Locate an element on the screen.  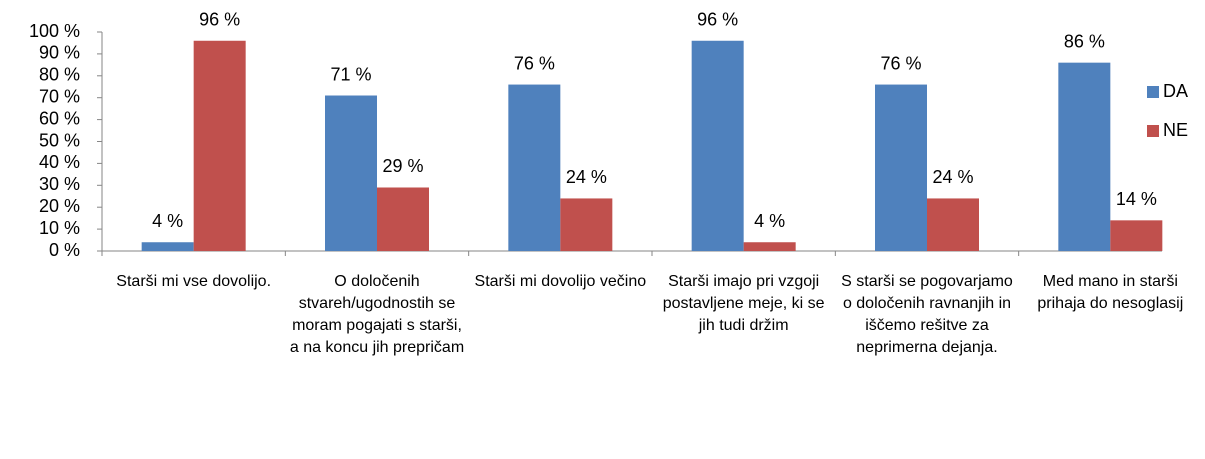
y-tick-label: 70 % is located at coordinates (59, 96).